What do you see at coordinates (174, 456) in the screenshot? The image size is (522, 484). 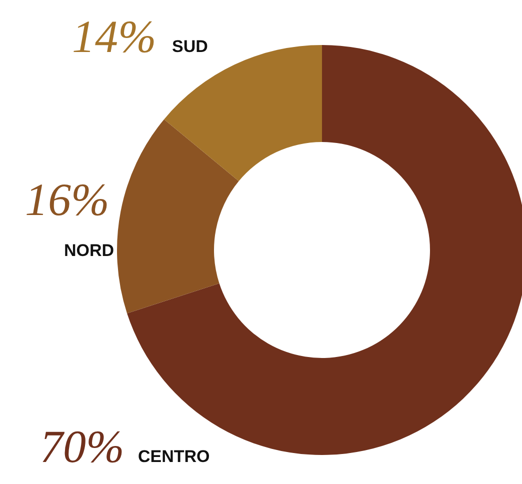 I see `slice-label: CENTRO` at bounding box center [174, 456].